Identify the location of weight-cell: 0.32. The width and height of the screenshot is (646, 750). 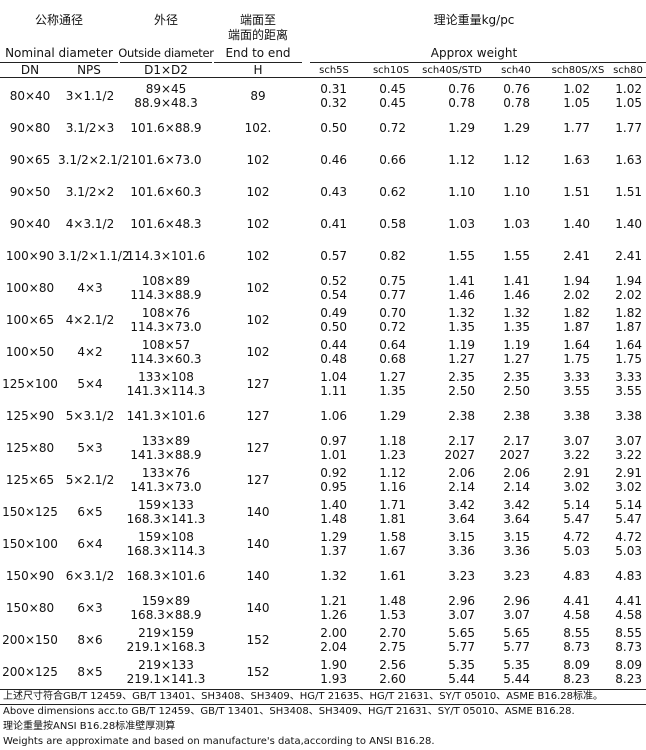
(333, 103).